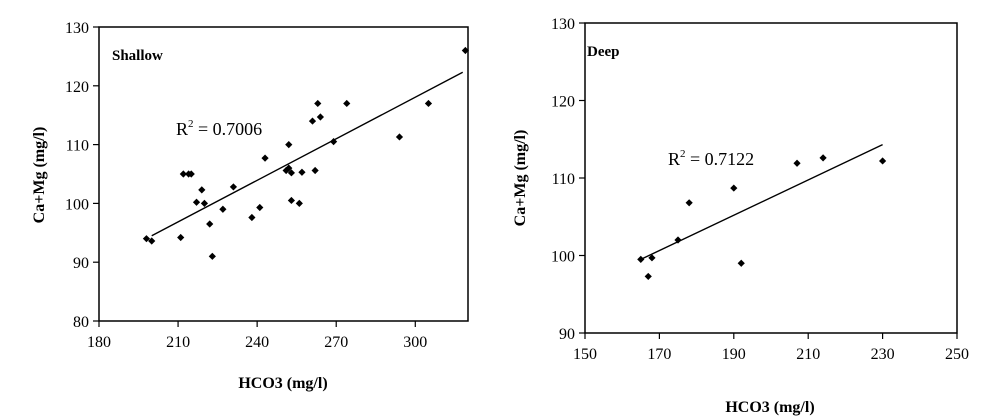 This screenshot has width=983, height=420. I want to click on shallow-x-axis-label: HCO3 (mg/l), so click(282, 383).